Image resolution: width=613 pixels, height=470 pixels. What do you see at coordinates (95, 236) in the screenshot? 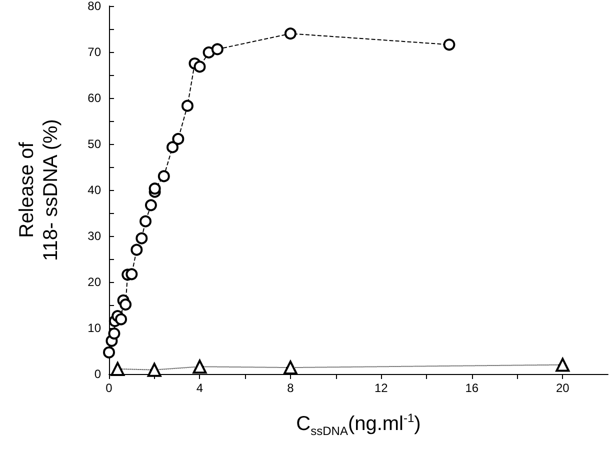
I see `y-tick-label: 30` at bounding box center [95, 236].